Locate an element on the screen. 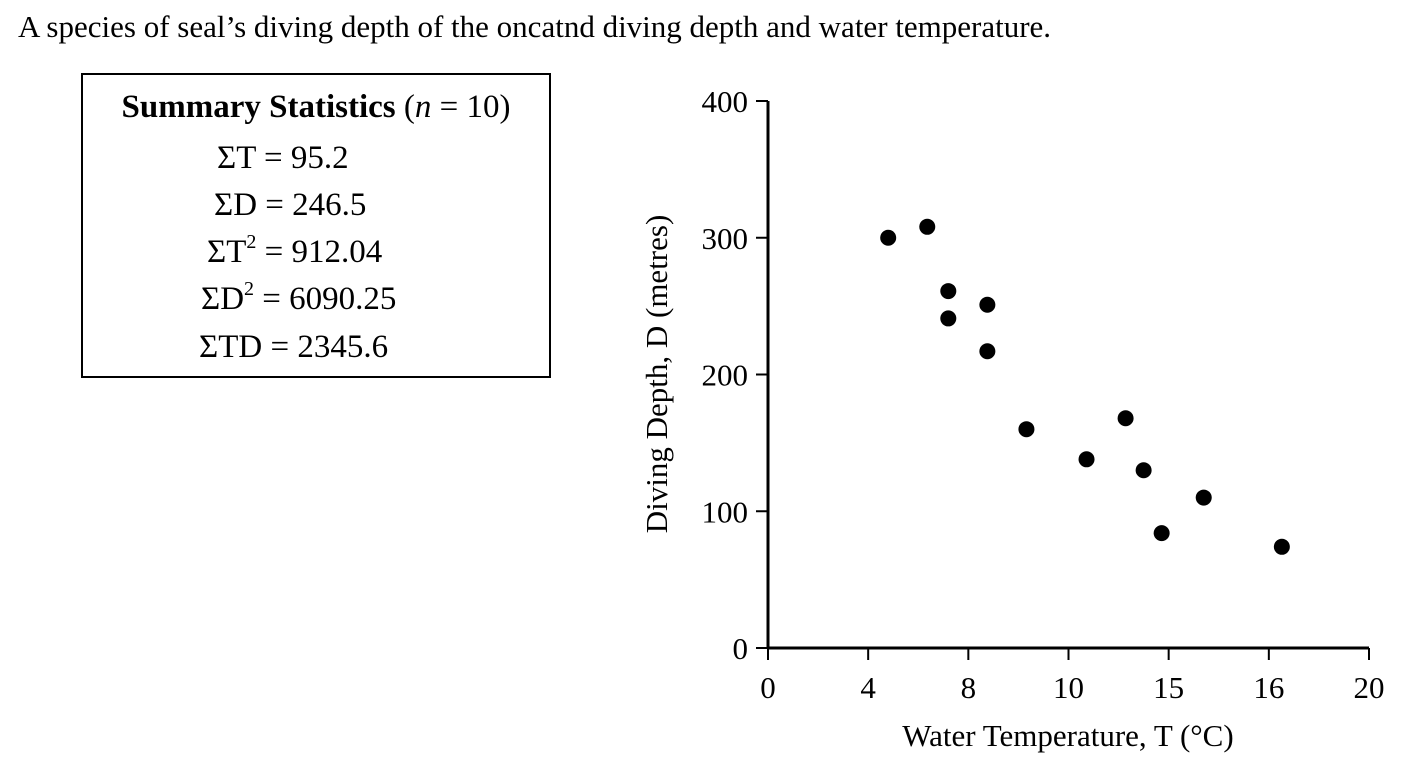 This screenshot has height=768, width=1408. x-tick-label: 10 is located at coordinates (1068, 687).